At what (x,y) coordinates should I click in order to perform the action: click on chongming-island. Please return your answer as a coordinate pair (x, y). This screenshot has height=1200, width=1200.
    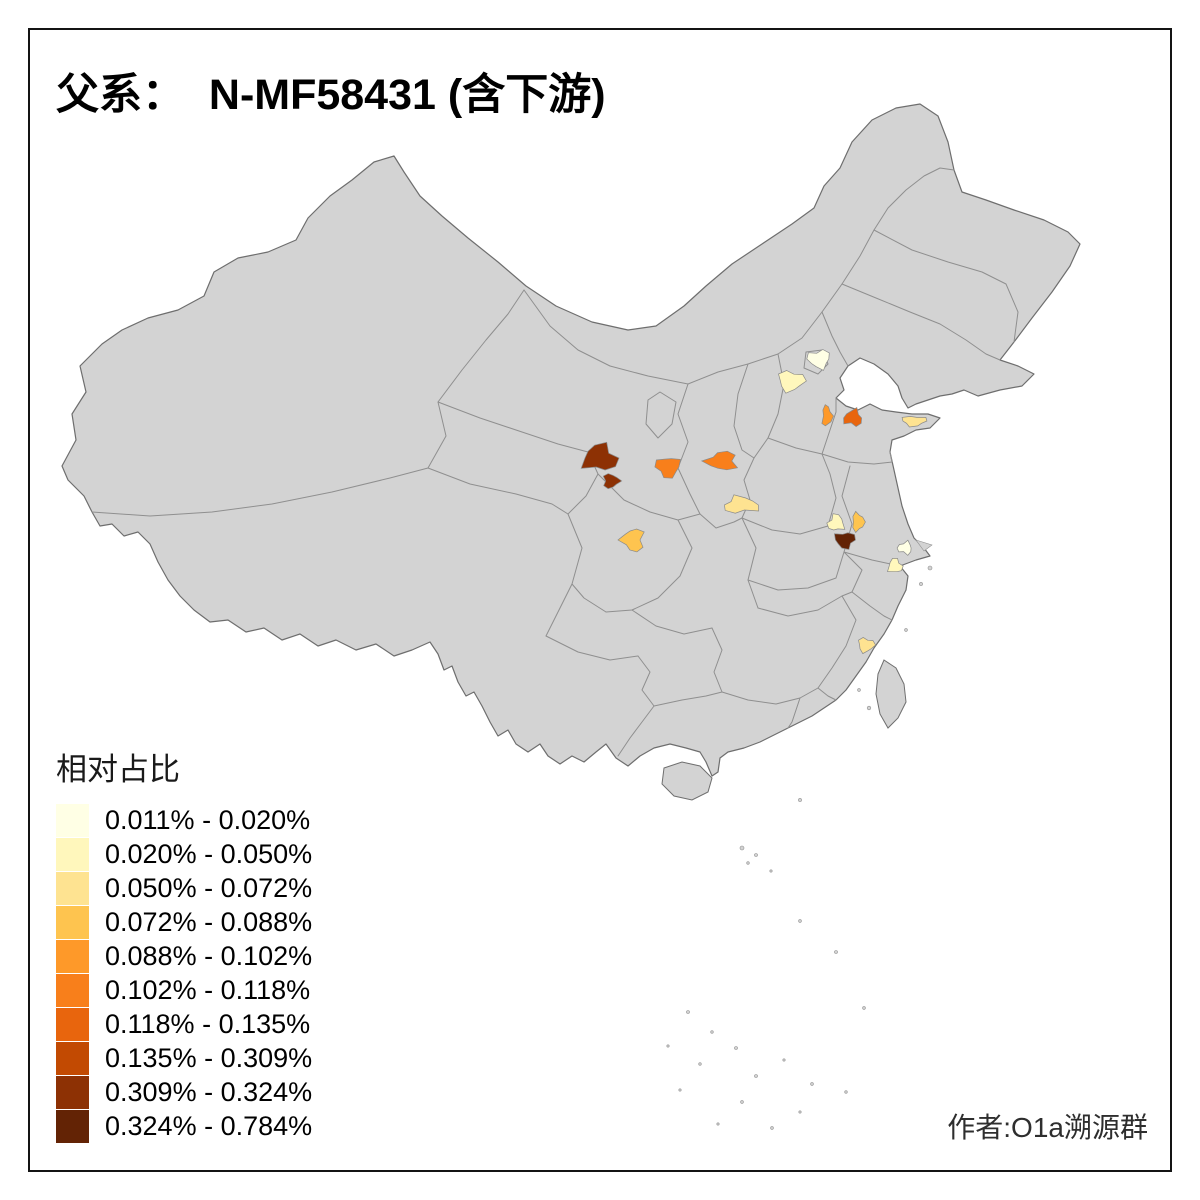
    Looking at the image, I should click on (924, 545).